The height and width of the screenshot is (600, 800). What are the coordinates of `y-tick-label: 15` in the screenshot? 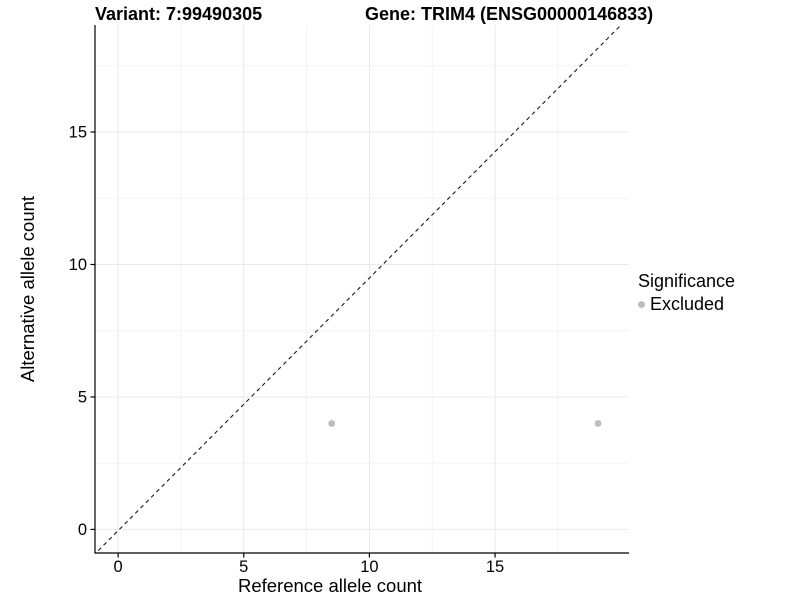 It's located at (78, 133).